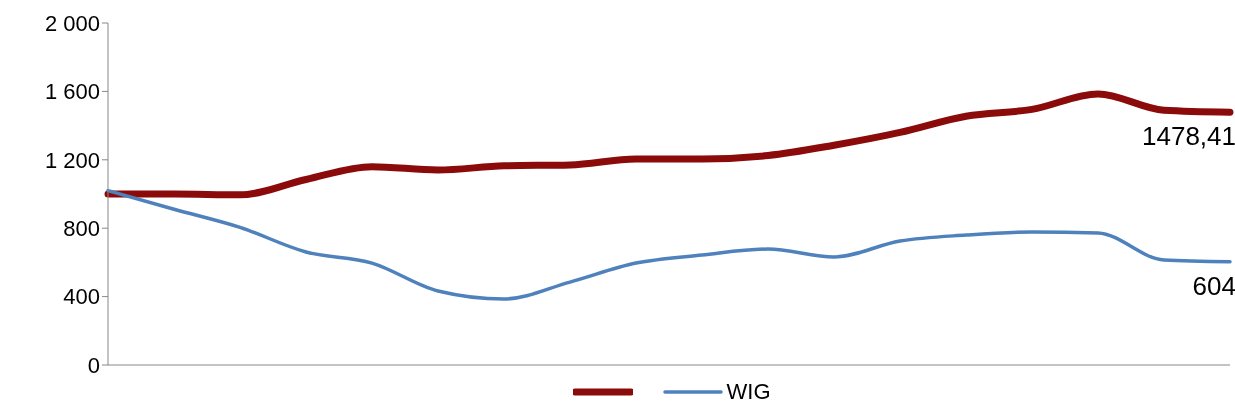 This screenshot has width=1235, height=411. I want to click on y-tick-label: 400, so click(81, 297).